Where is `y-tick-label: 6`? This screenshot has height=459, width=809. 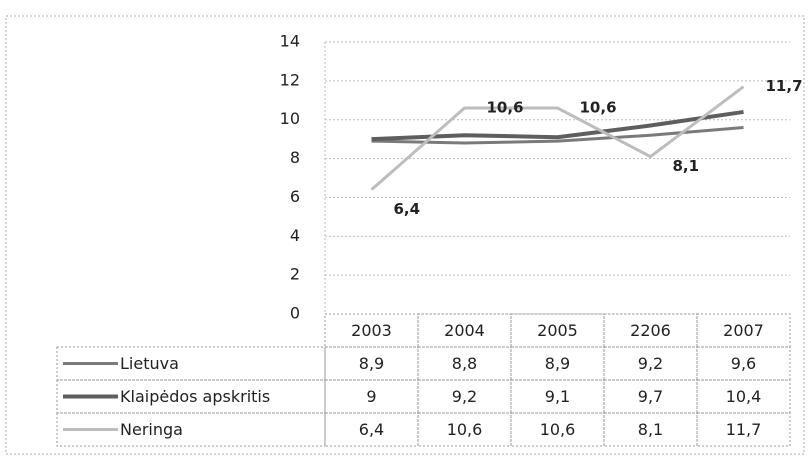
y-tick-label: 6 is located at coordinates (295, 196).